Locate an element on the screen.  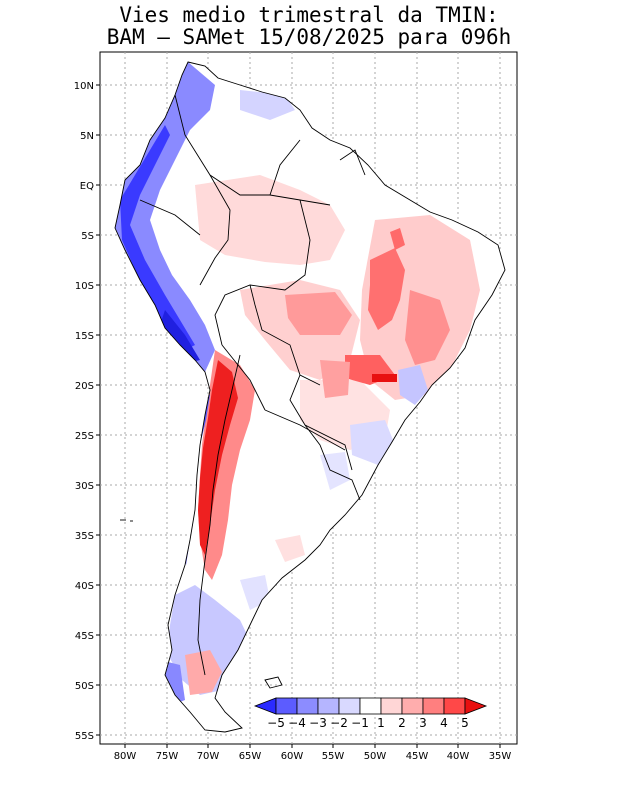
lat-tick-label: 15S is located at coordinates (87, 336).